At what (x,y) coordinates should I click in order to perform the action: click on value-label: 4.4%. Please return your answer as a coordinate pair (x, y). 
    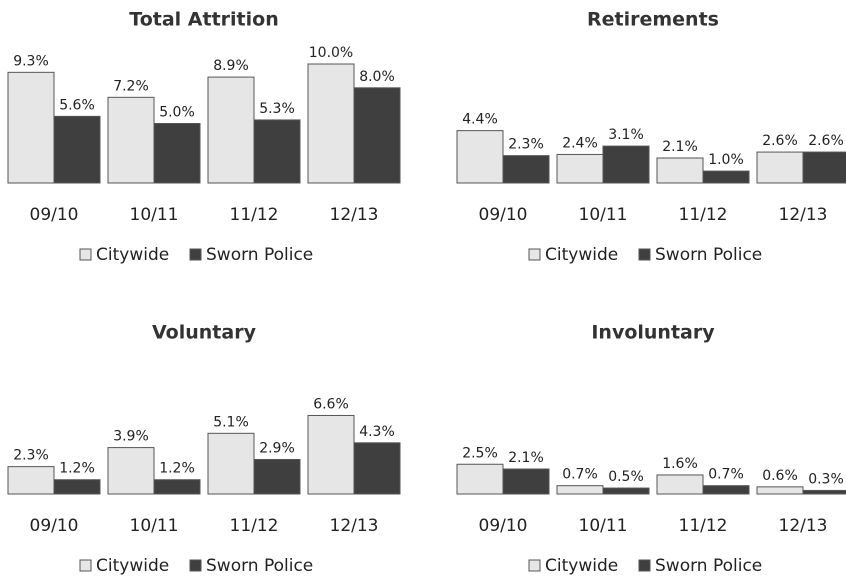
    Looking at the image, I should click on (480, 120).